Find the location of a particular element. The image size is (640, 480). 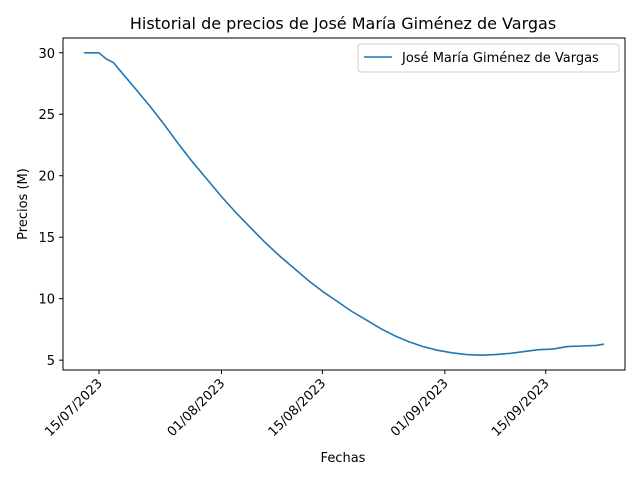

x-tick-label: 01/08/2023 is located at coordinates (197, 408).